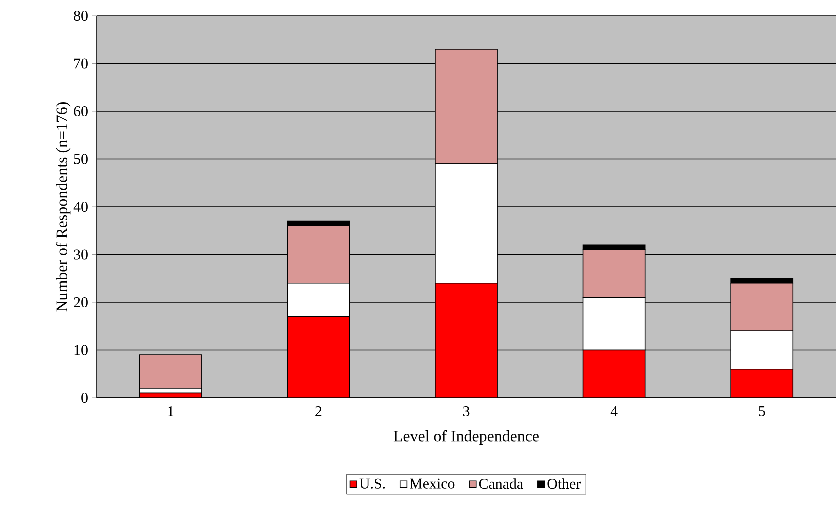 The width and height of the screenshot is (836, 519). Describe the element at coordinates (501, 484) in the screenshot. I see `legend-label: Canada` at that location.